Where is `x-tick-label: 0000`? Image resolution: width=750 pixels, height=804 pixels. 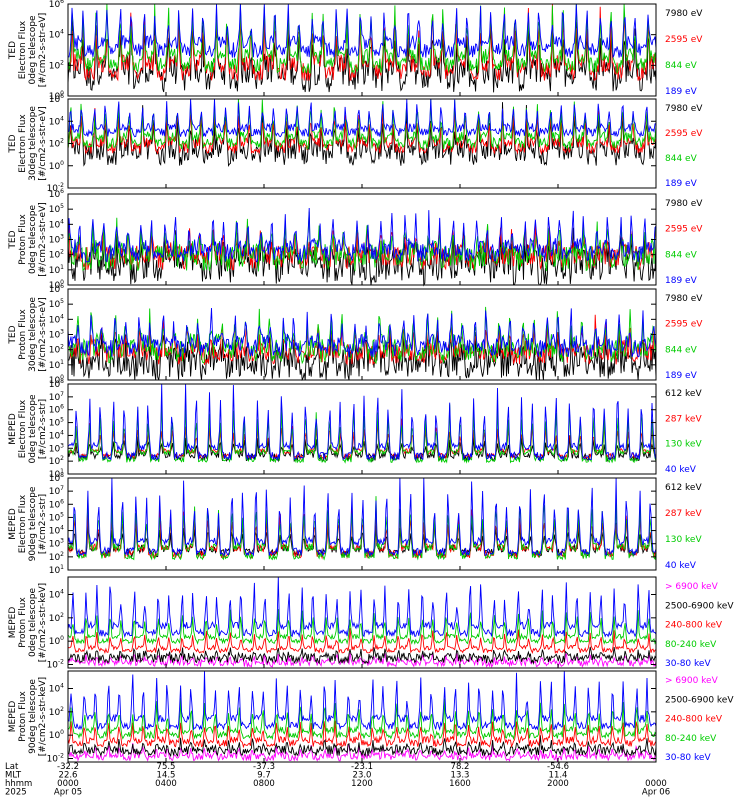
x-tick-label: 0000 is located at coordinates (656, 784).